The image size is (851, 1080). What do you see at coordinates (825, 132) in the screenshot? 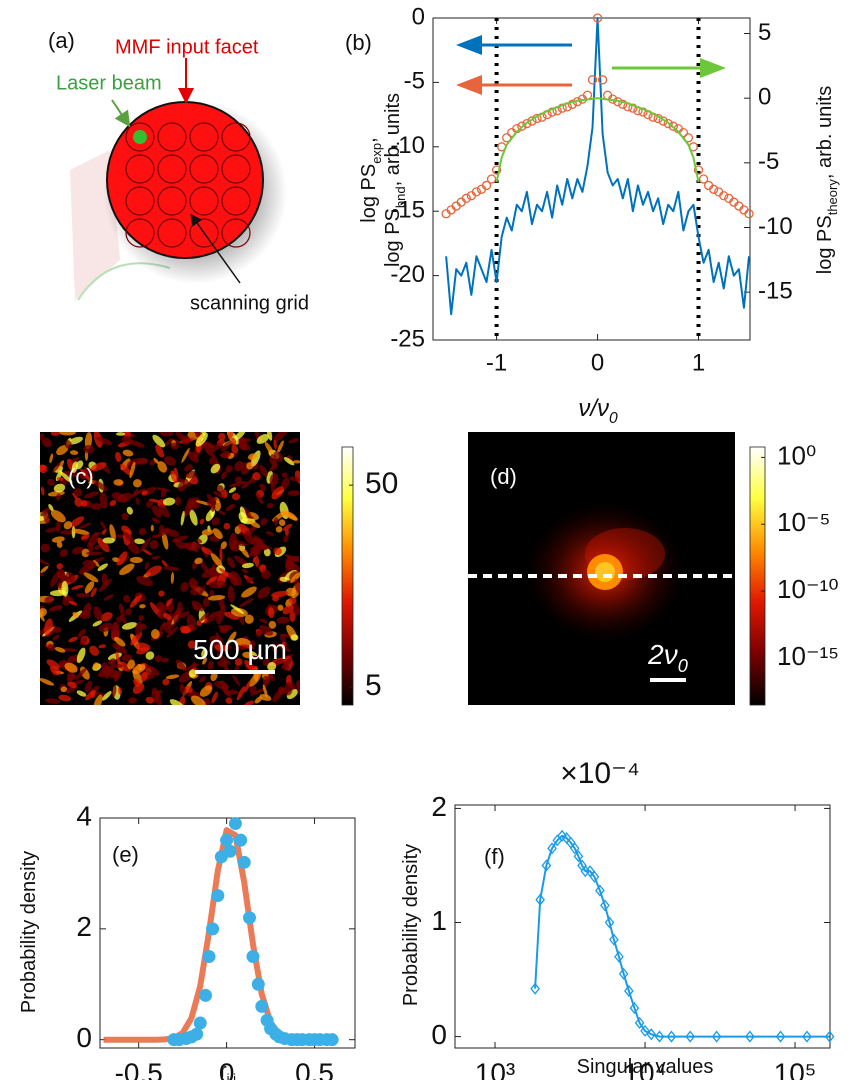
I see `y2-axis-label-part: , arb. units` at bounding box center [825, 132].